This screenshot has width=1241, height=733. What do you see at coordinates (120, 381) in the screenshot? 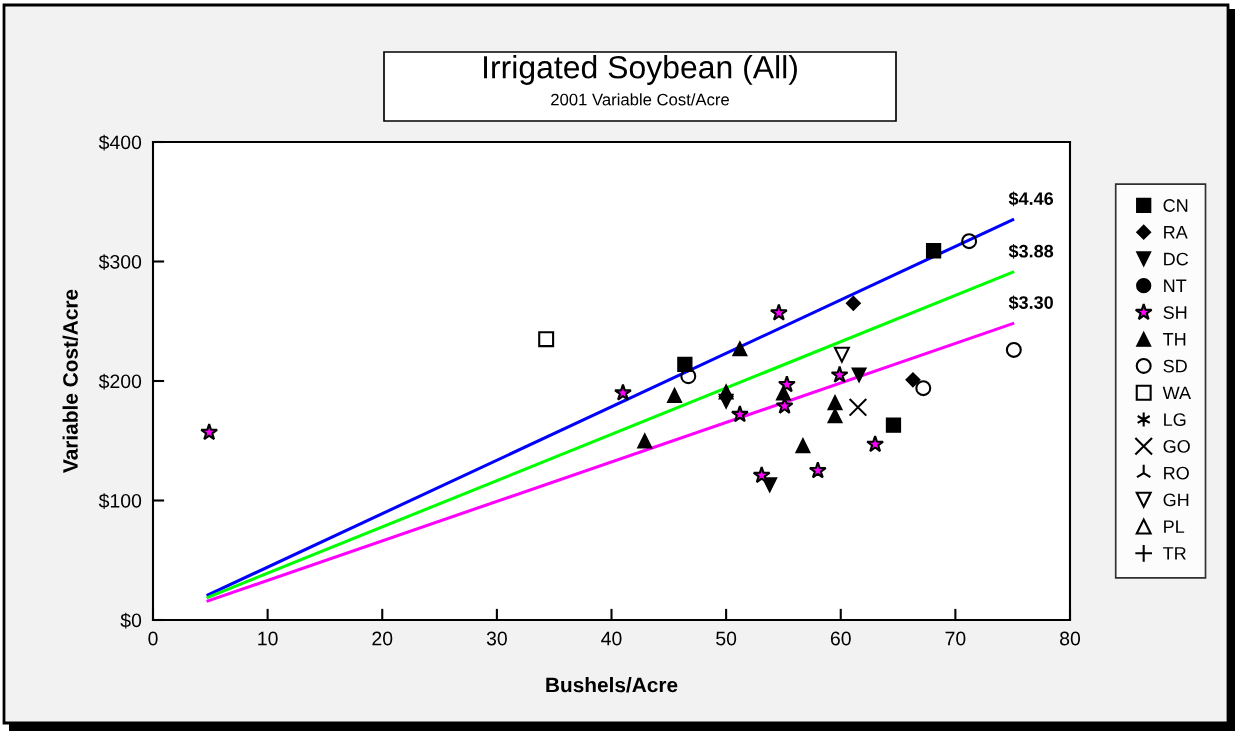
I see `y-tick-label: $200` at bounding box center [120, 381].